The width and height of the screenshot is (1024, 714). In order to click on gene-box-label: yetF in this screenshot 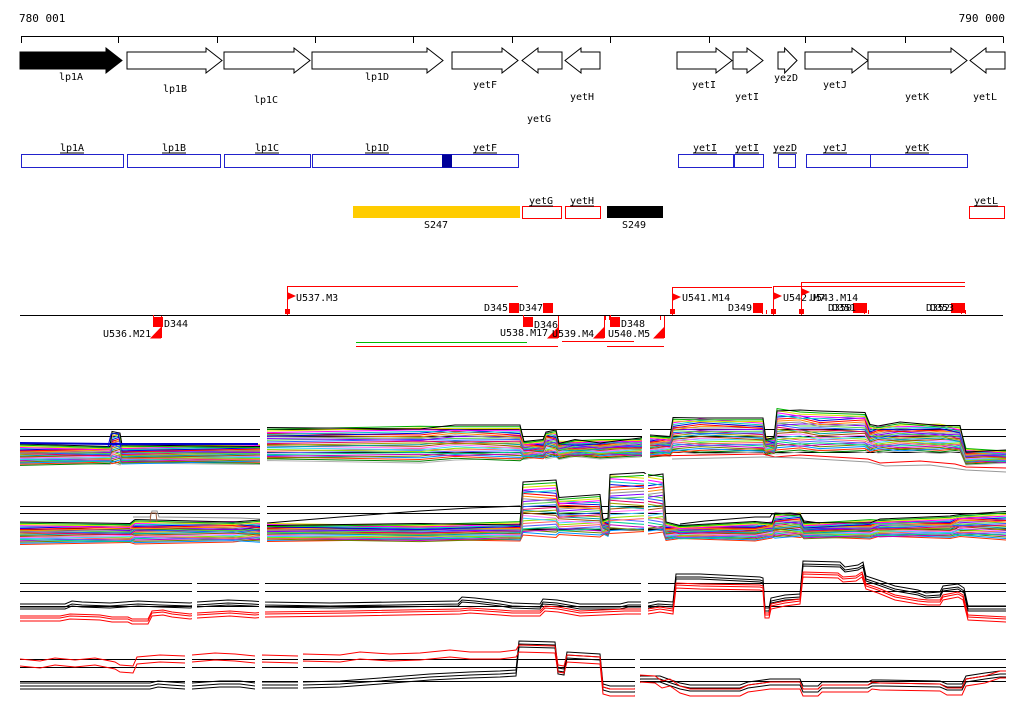, I will do `click(485, 148)`.